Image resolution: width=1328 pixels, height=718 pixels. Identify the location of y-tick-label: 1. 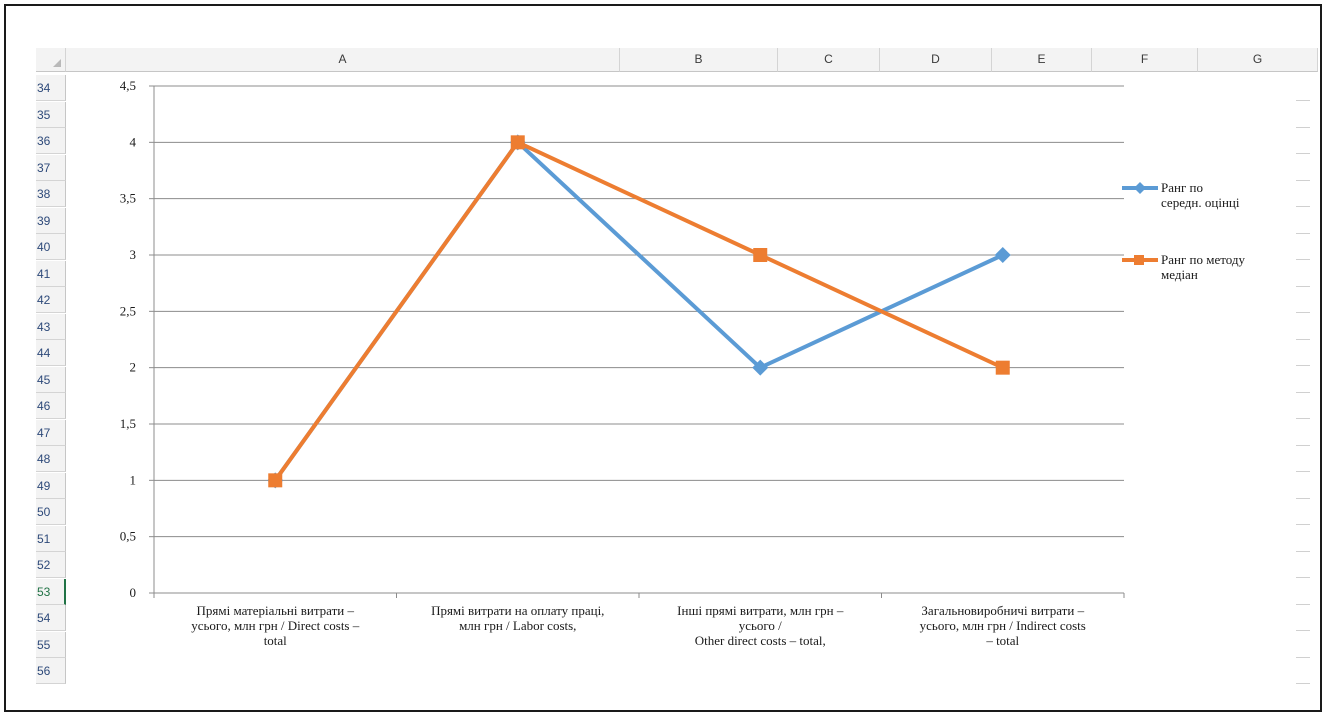
(133, 479).